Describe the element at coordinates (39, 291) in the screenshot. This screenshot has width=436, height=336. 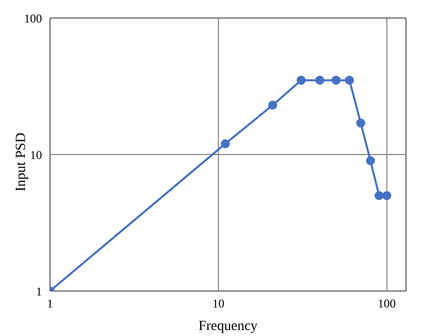
I see `y-tick-label: 1` at that location.